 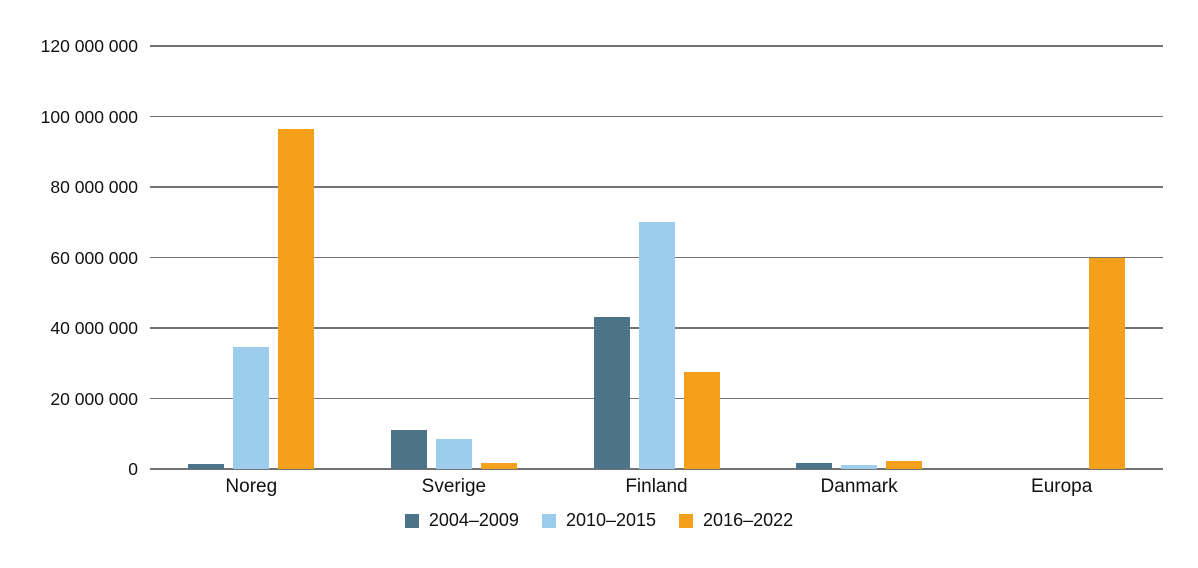 I want to click on y-tick-label-40000000: 40 000 000, so click(x=94, y=328).